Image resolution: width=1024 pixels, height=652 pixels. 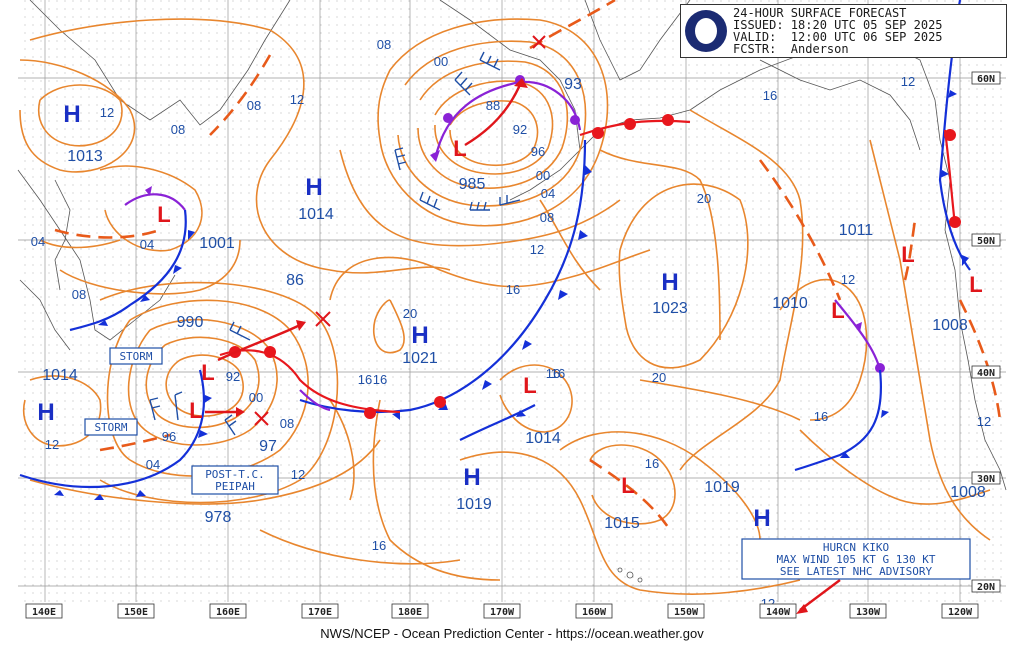 What do you see at coordinates (790, 303) in the screenshot?
I see `low-pressure: 1010` at bounding box center [790, 303].